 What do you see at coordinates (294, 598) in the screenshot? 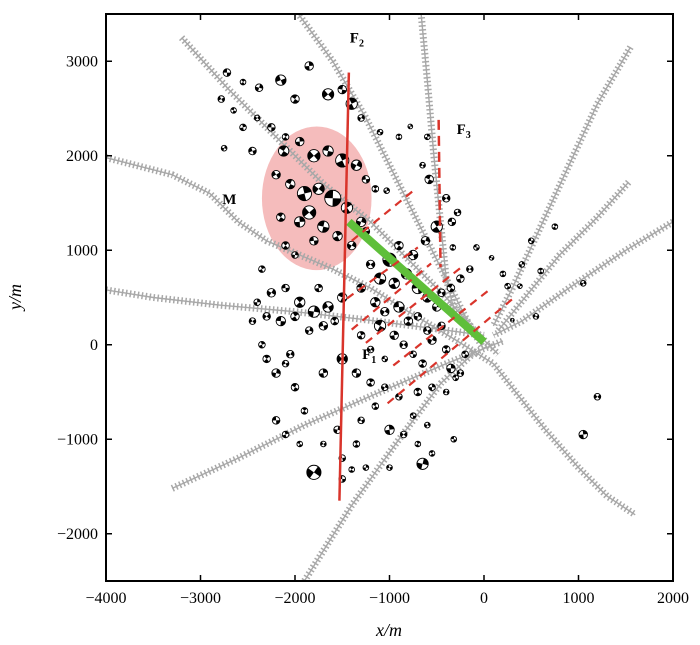
I see `x-tick-label: −2000` at bounding box center [294, 598].